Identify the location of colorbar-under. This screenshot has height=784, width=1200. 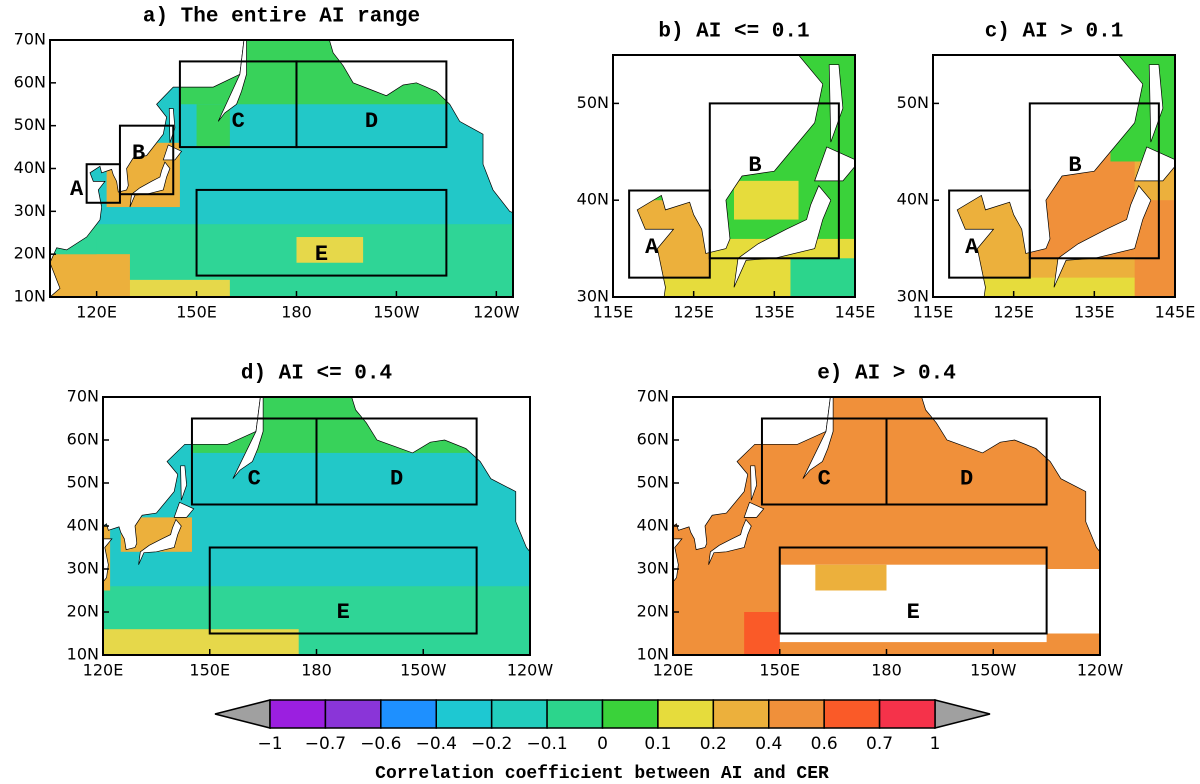
(242, 714).